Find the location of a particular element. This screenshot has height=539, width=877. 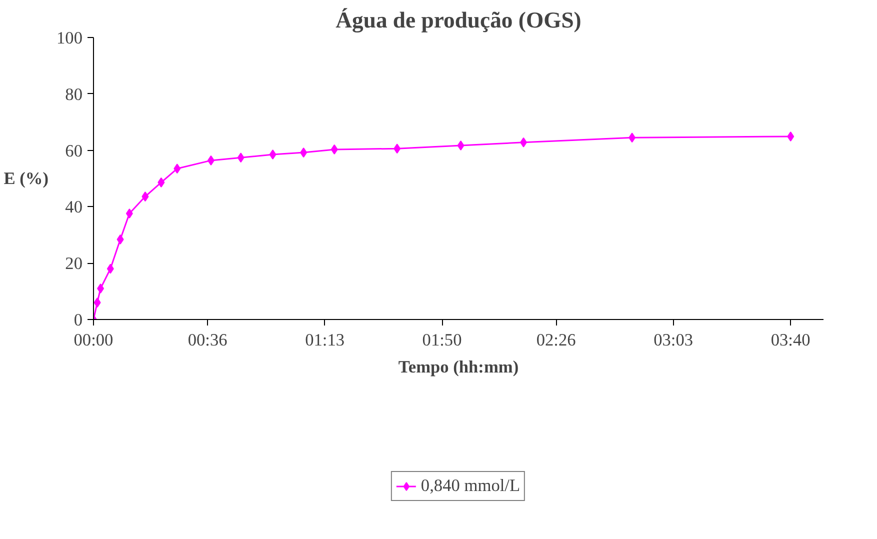

legend-label: 0,840 mmol/L is located at coordinates (470, 486).